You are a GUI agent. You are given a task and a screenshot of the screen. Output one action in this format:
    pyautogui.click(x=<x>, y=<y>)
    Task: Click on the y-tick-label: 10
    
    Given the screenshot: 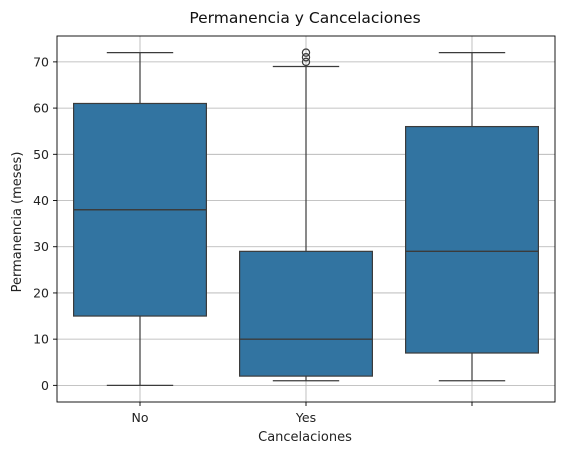 What is the action you would take?
    pyautogui.click(x=41, y=339)
    